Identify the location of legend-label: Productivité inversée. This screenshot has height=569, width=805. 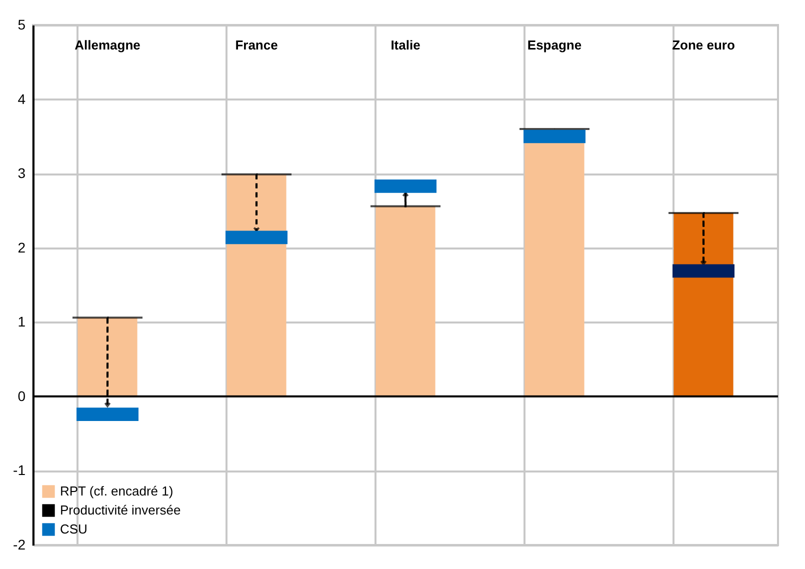
(120, 510).